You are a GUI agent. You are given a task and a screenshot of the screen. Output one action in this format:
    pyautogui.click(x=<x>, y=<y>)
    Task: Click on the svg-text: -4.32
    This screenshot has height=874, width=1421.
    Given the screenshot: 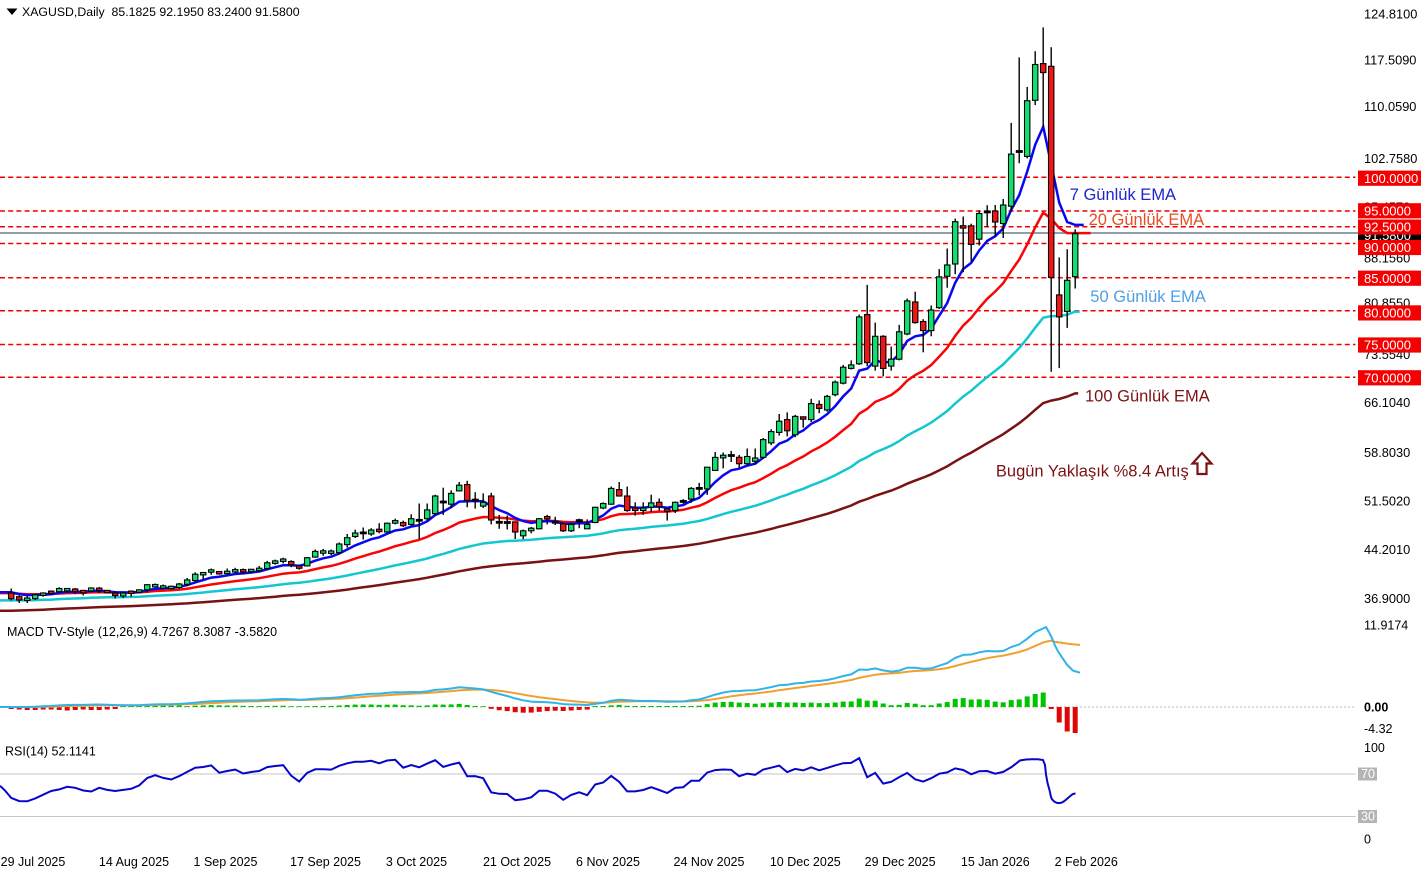 What is the action you would take?
    pyautogui.click(x=1378, y=729)
    